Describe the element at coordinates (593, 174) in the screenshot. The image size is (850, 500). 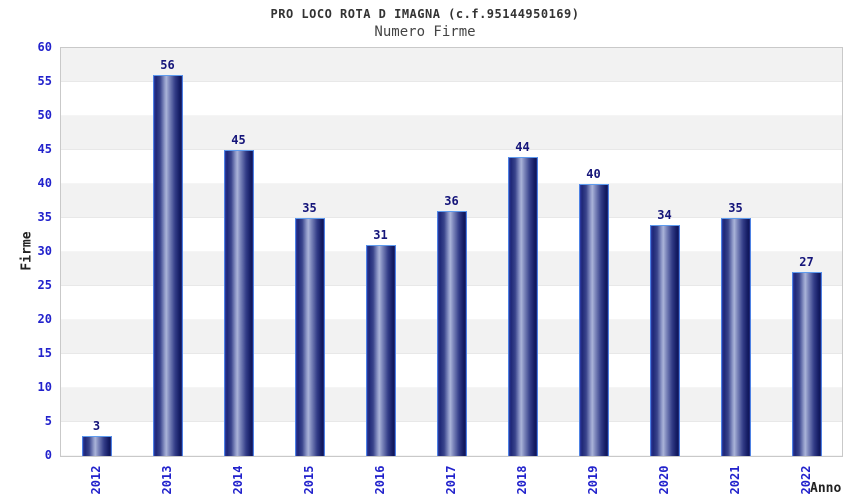
I see `bar-value-label: 40` at that location.